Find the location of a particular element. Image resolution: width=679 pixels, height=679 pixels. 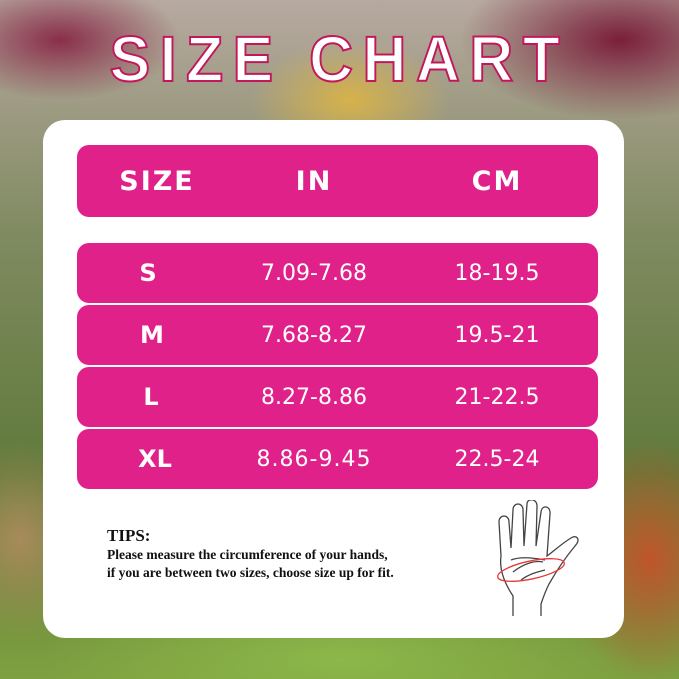

table-header: SIZE IN CM is located at coordinates (337, 181).